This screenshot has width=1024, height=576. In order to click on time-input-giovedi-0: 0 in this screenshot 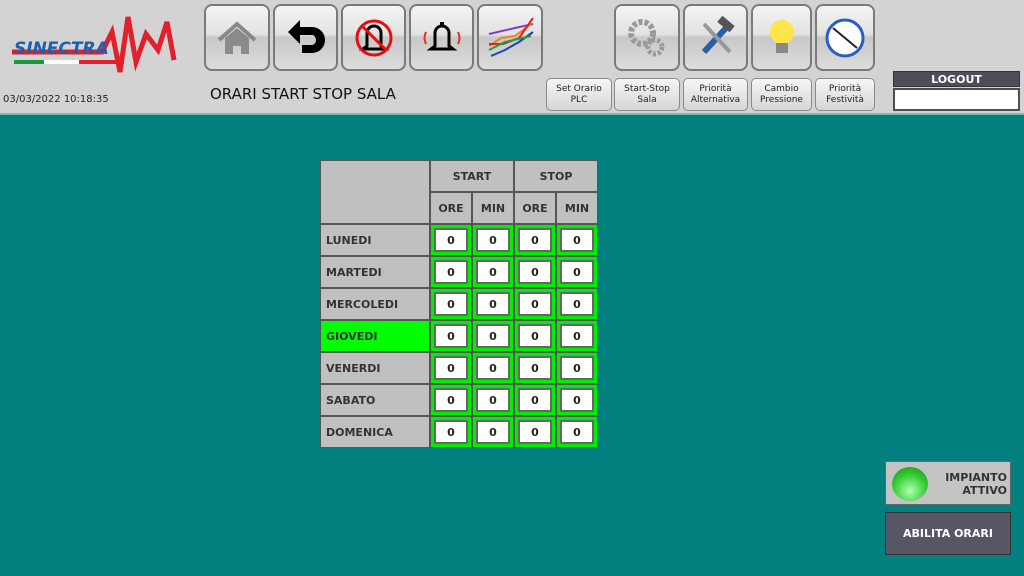, I will do `click(451, 336)`.